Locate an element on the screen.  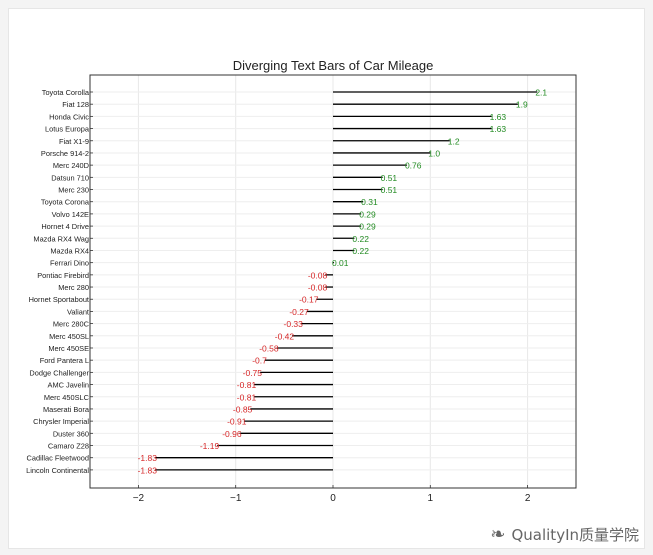
watermark-text: QualityIn质量学院 is located at coordinates (575, 535).